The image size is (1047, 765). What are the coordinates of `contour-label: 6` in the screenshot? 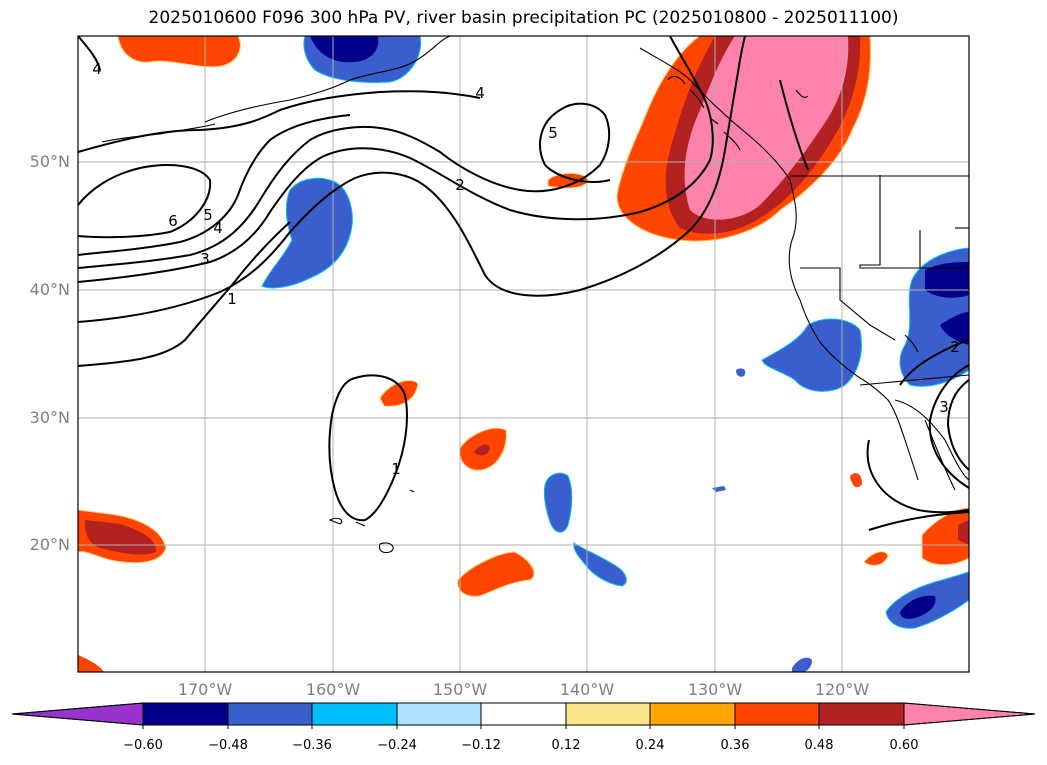 It's located at (173, 221).